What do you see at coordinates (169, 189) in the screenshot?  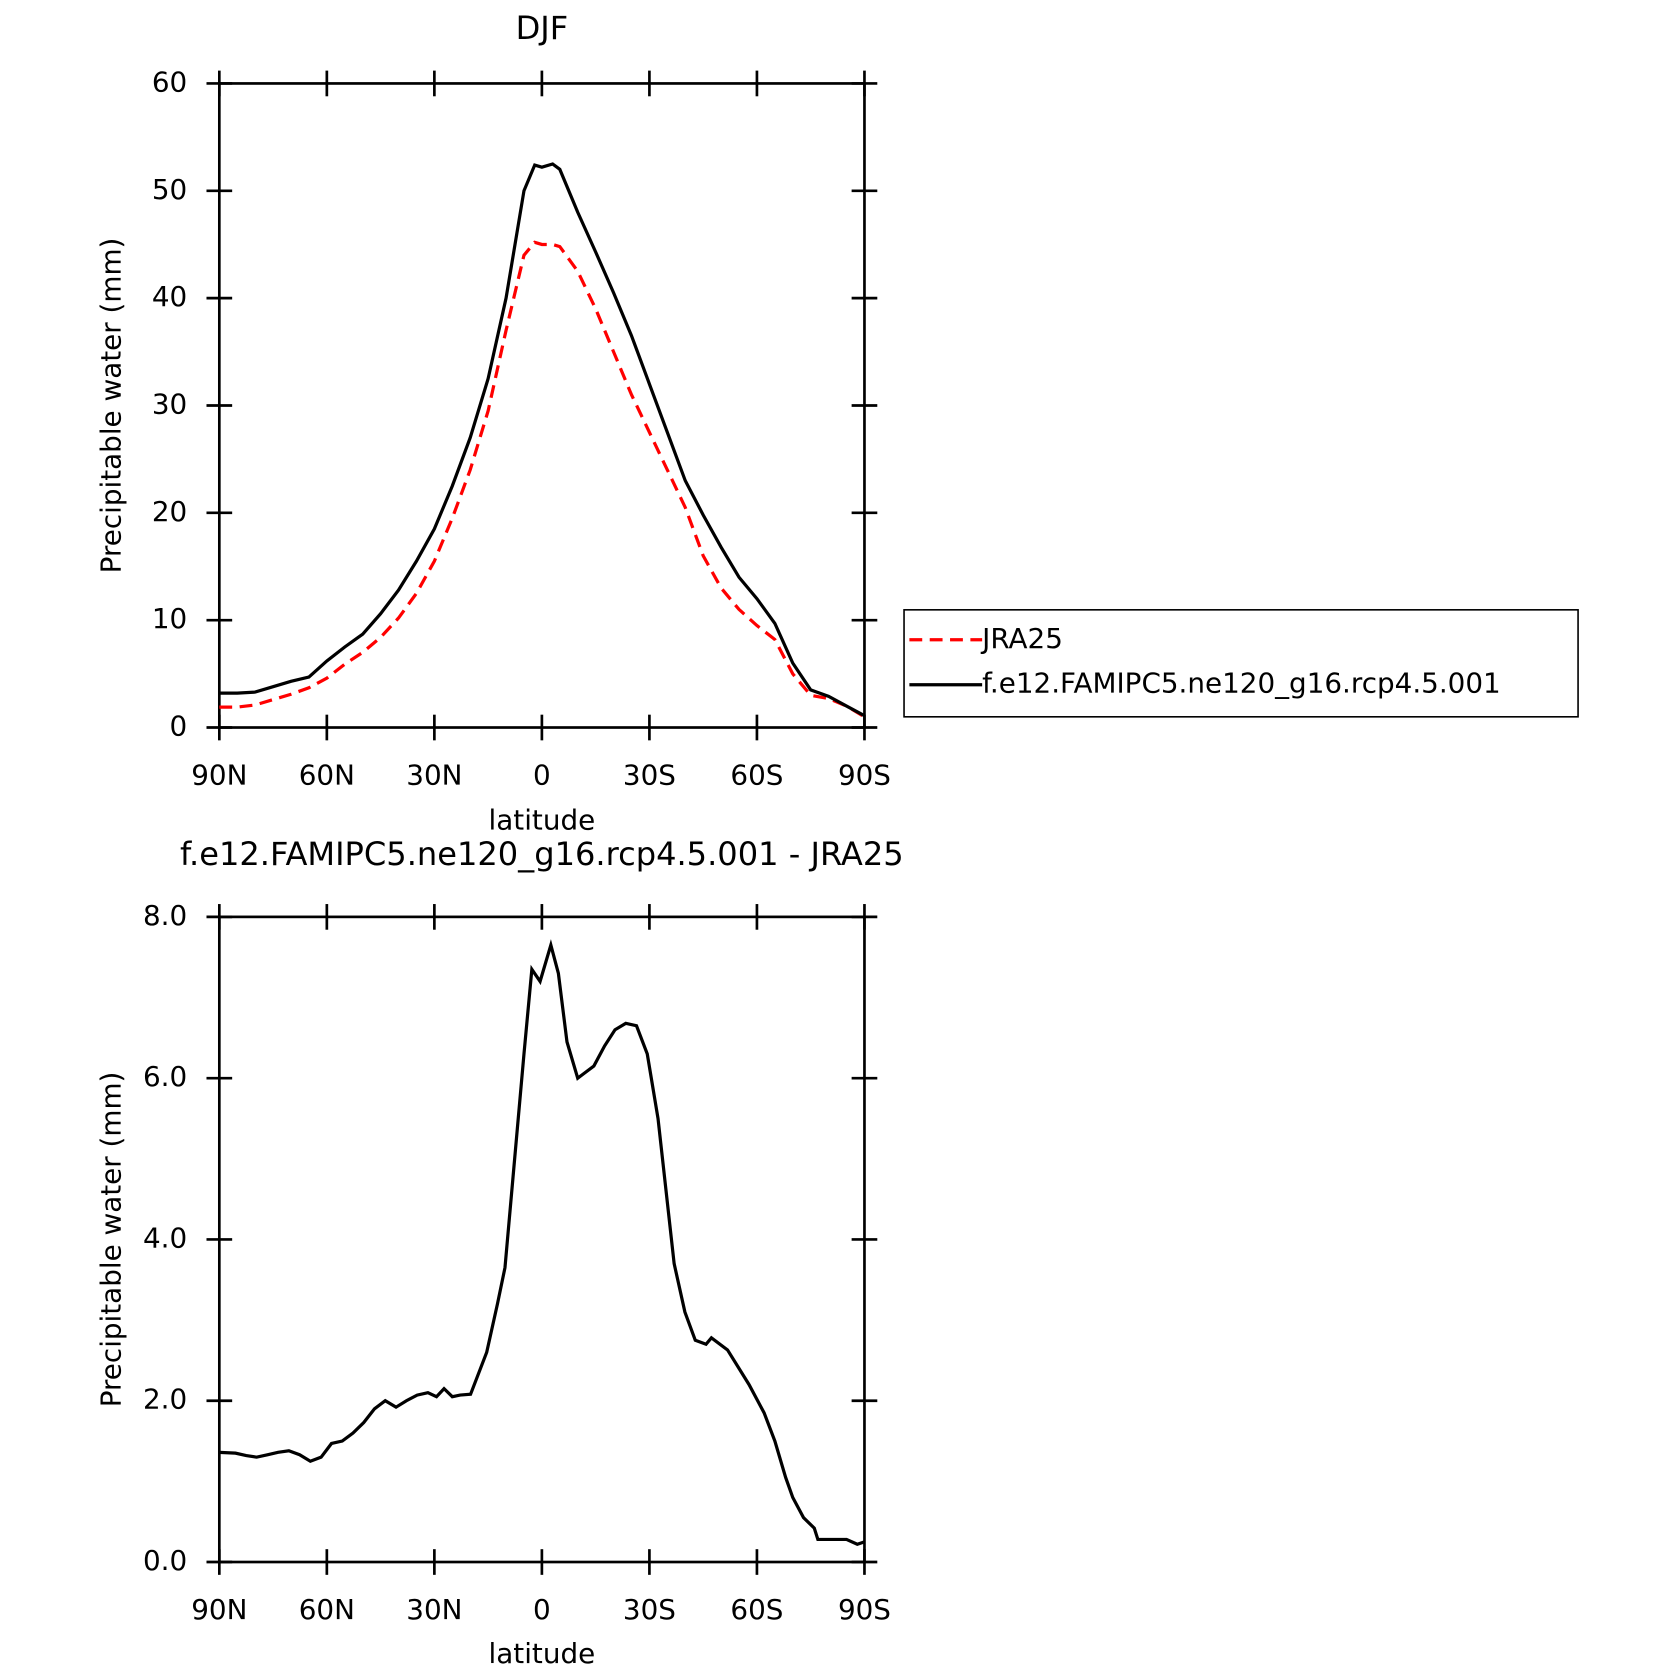 I see `y-tick-label: 50` at bounding box center [169, 189].